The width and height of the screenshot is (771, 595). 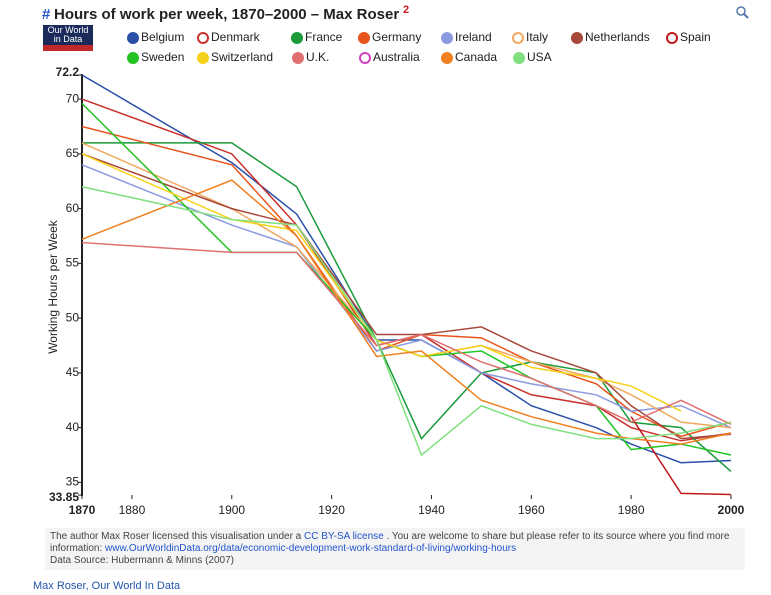 I want to click on y-tick-label: 45, so click(x=73, y=372).